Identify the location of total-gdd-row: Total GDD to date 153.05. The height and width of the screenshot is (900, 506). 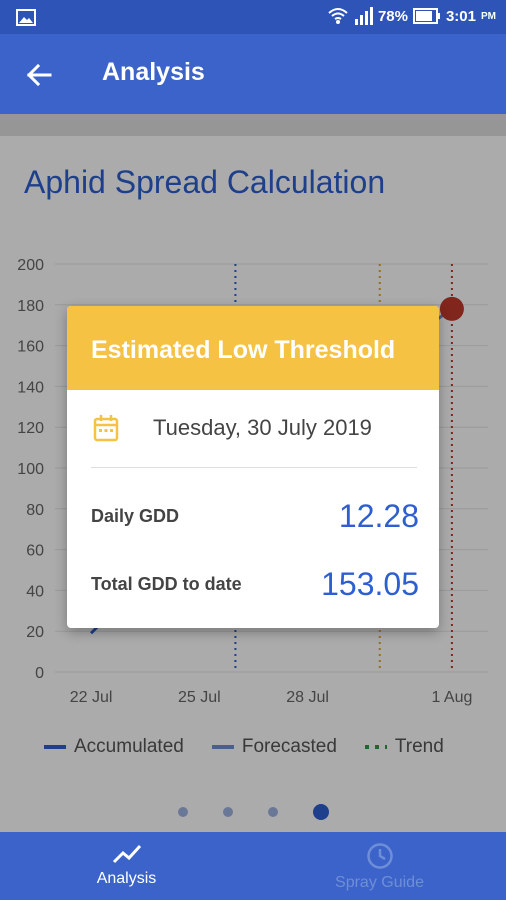
(255, 584).